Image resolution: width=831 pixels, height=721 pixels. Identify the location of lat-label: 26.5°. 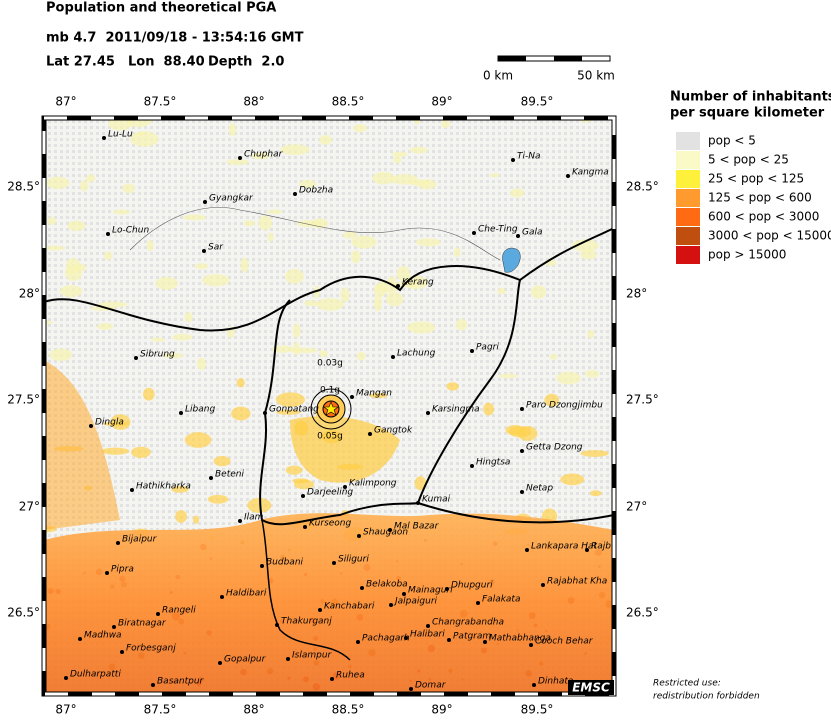
(23, 613).